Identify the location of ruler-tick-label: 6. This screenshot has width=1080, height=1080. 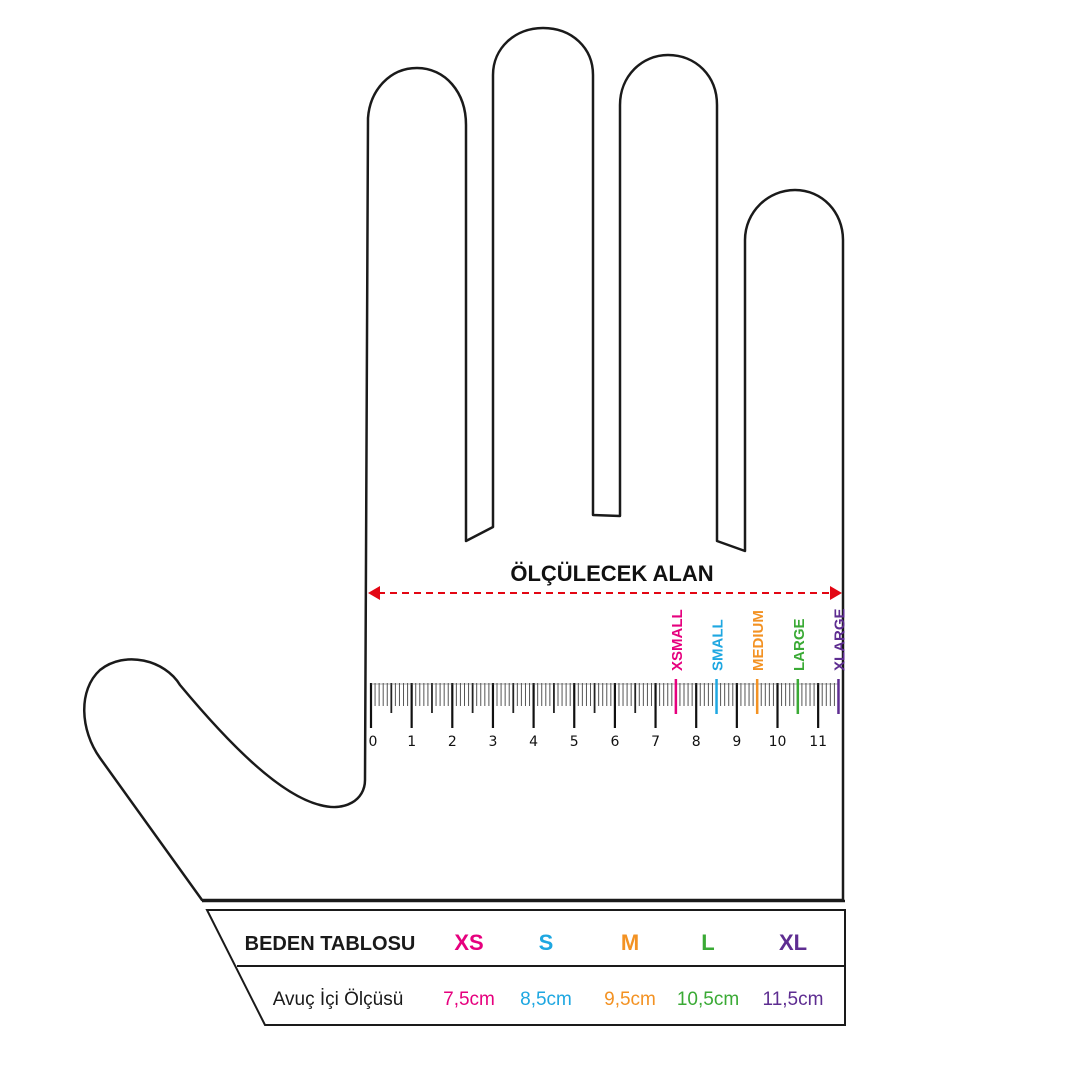
(614, 742).